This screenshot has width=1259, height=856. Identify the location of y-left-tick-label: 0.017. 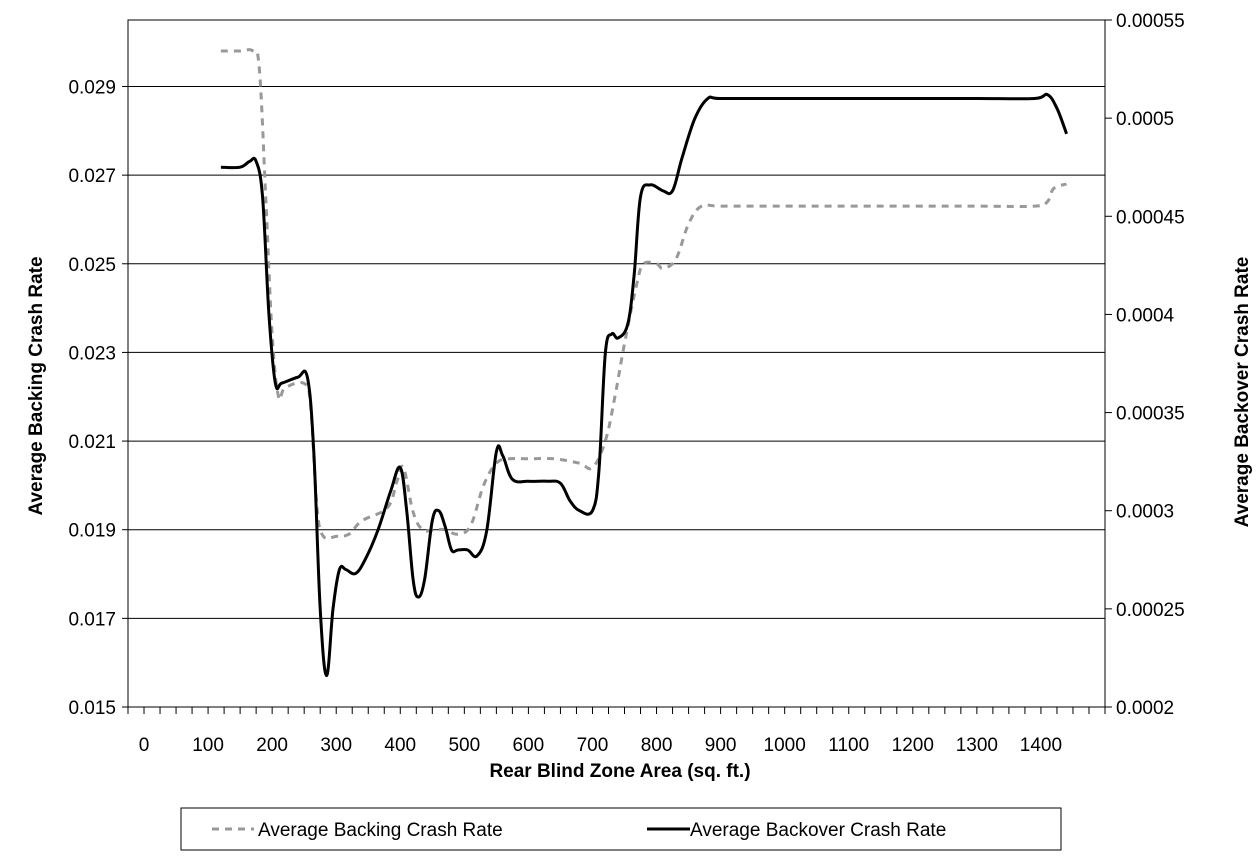
(92, 619).